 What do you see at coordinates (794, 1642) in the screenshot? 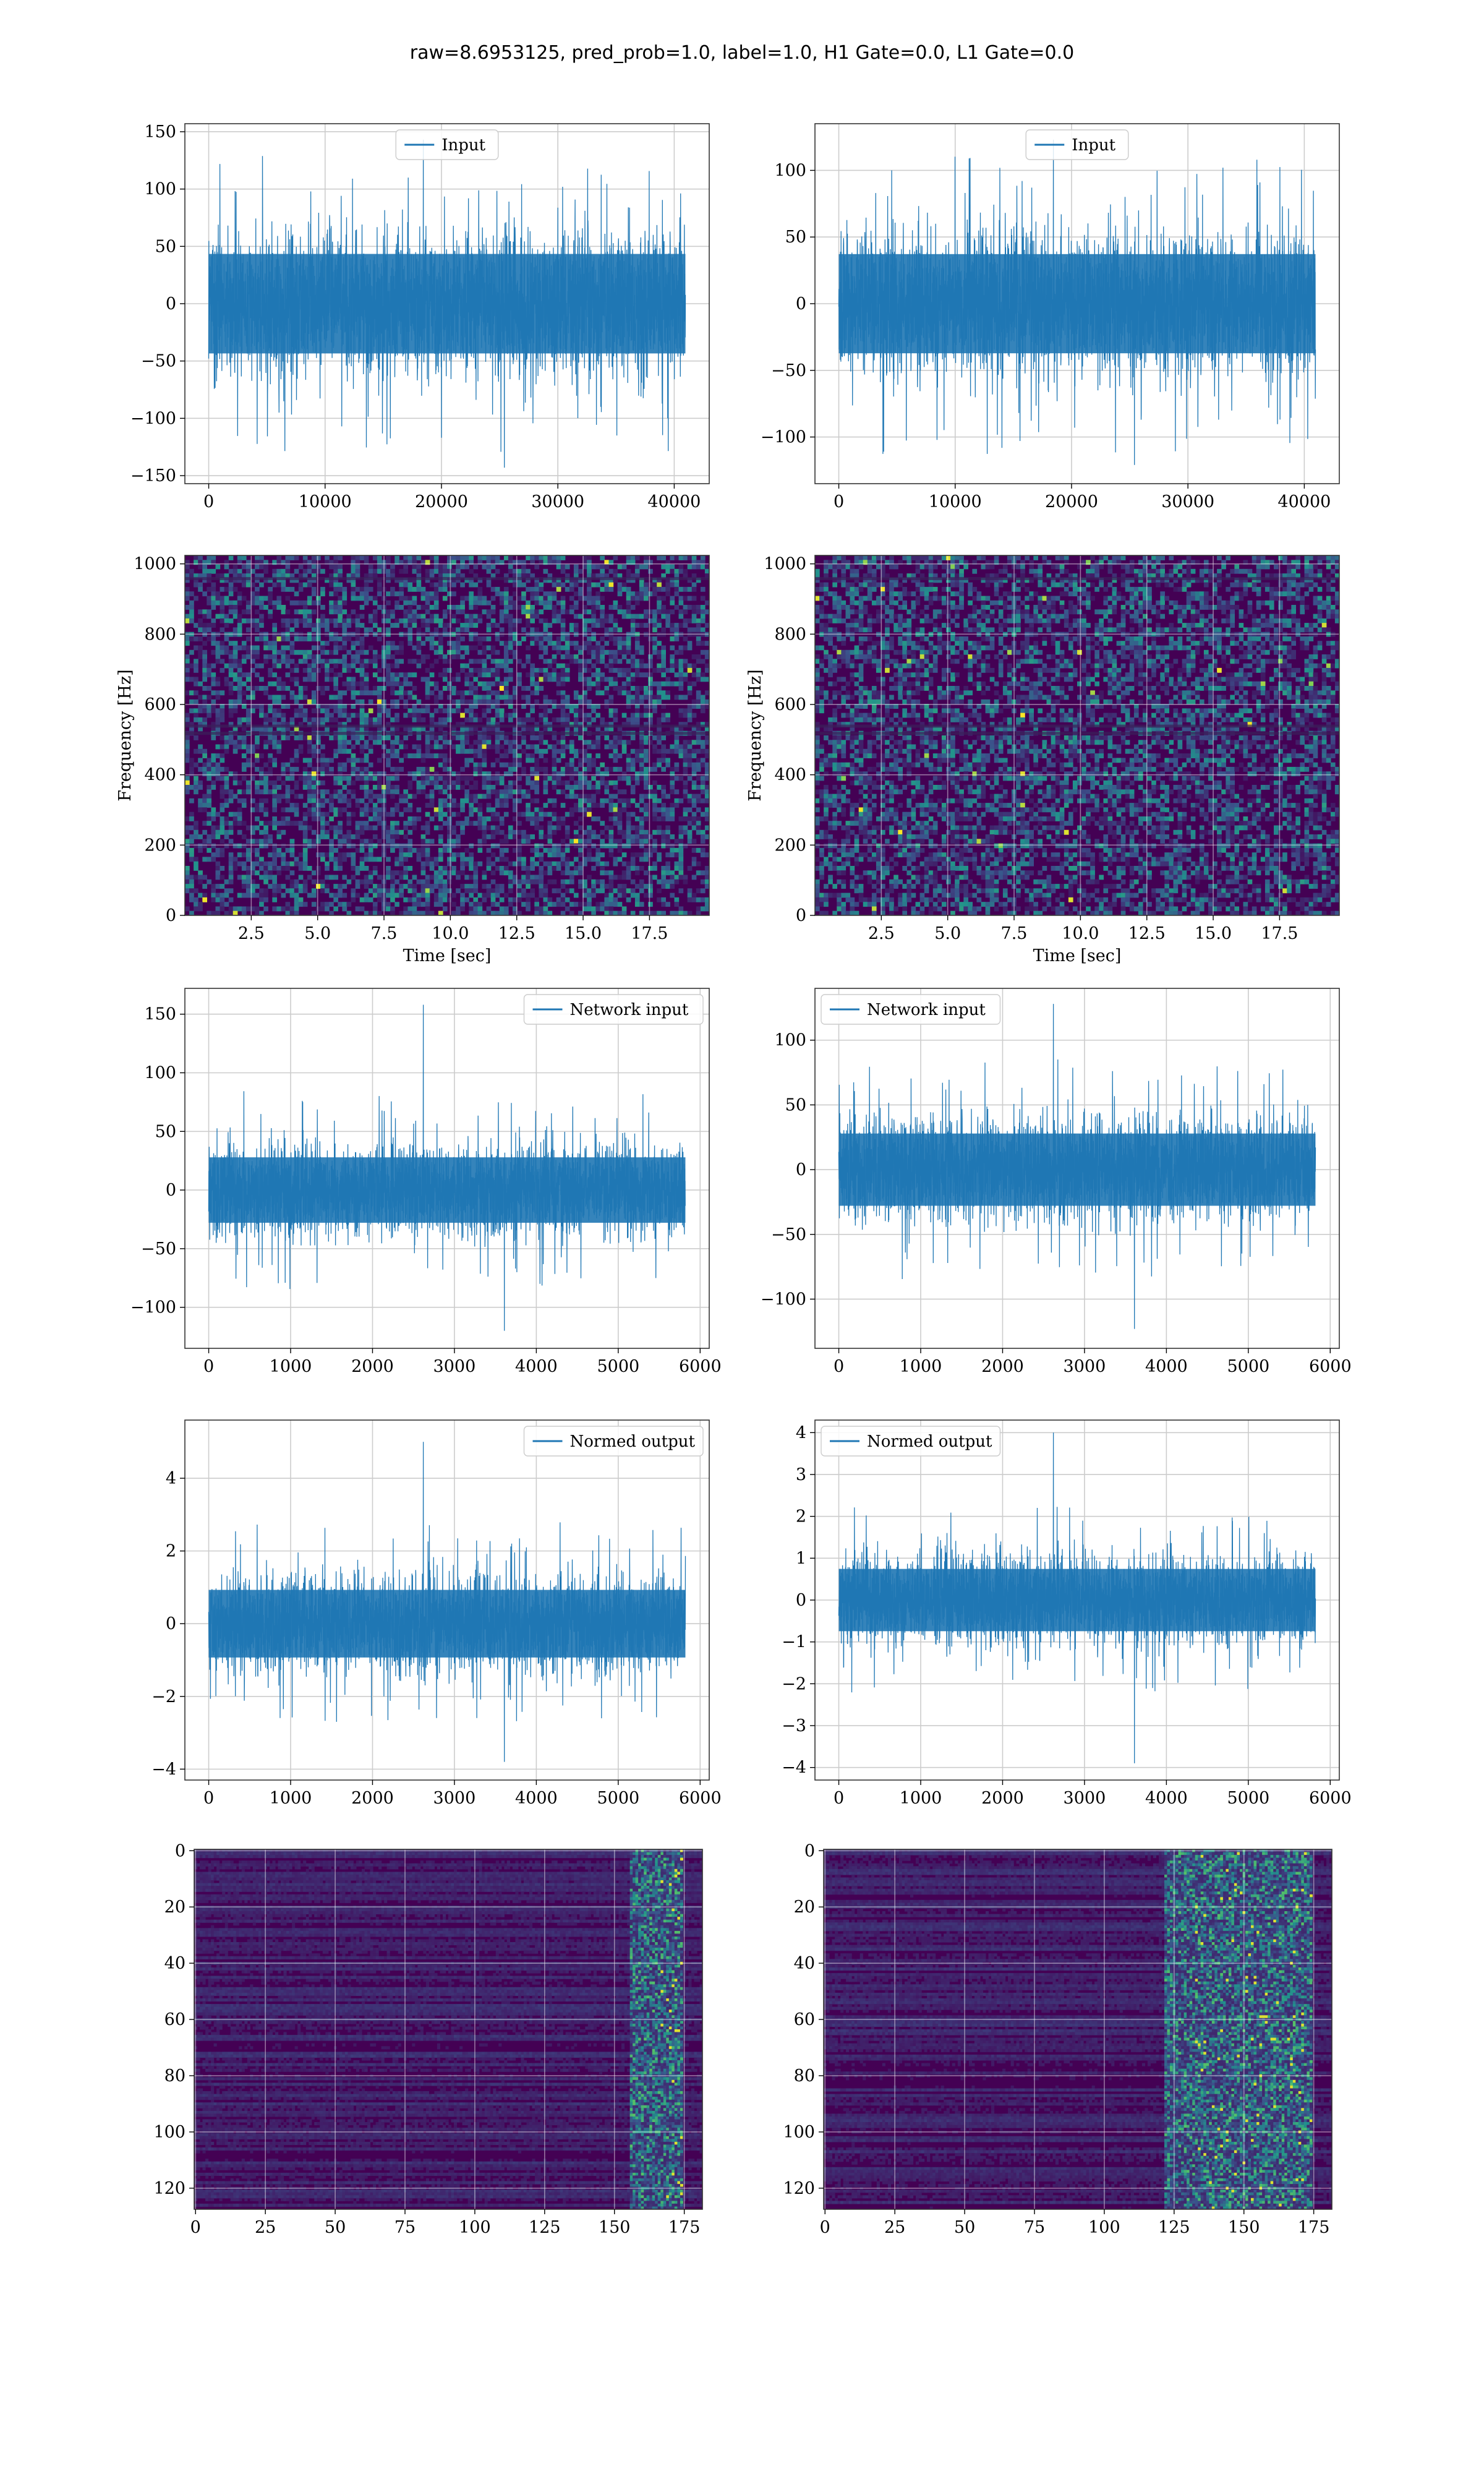
I see `y-tick-label: −1` at bounding box center [794, 1642].